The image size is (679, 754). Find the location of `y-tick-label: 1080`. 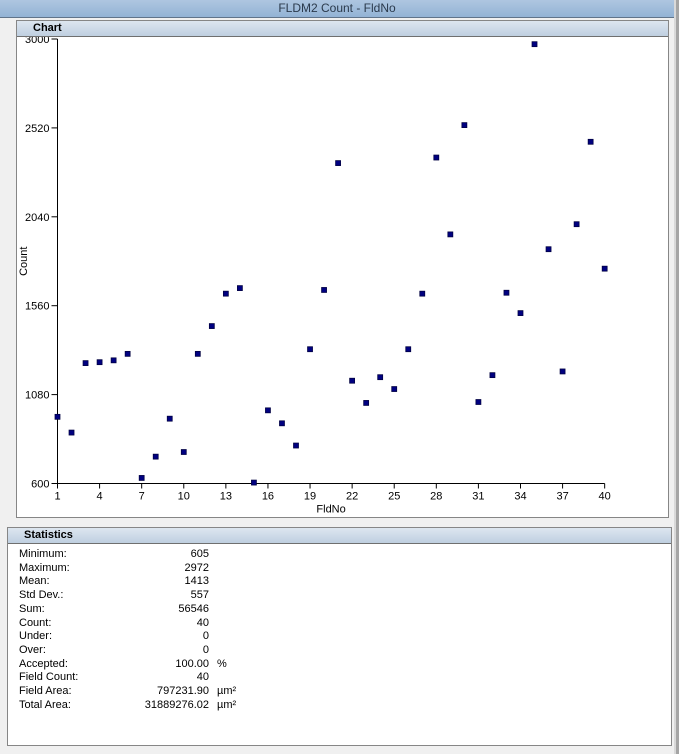

y-tick-label: 1080 is located at coordinates (37, 396).